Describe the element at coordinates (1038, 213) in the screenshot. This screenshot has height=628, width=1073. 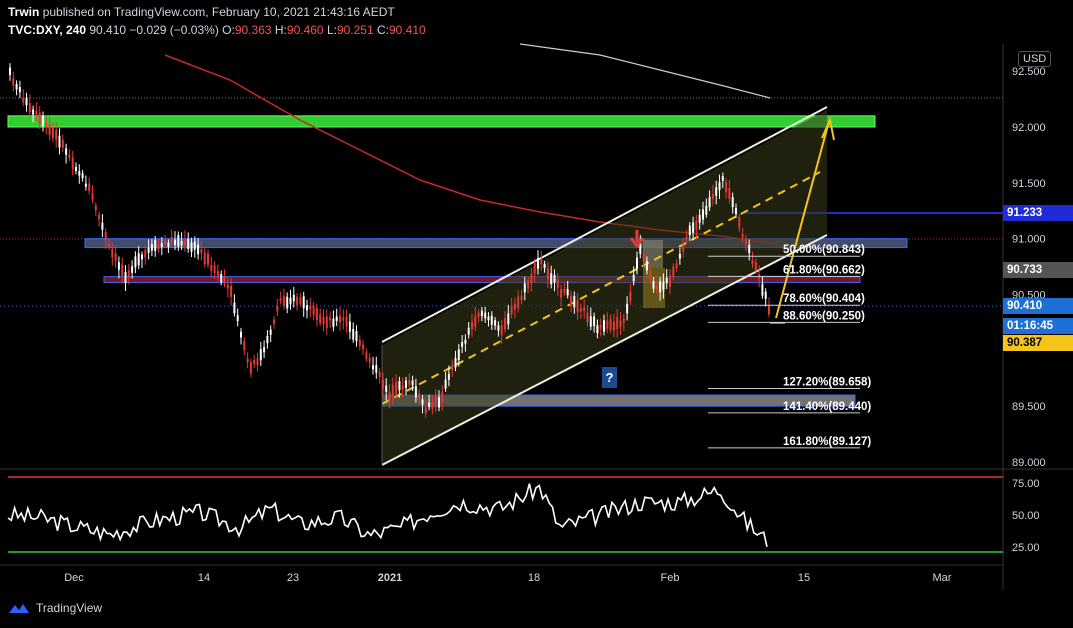
I see `resistance-price-label: 91.233` at that location.